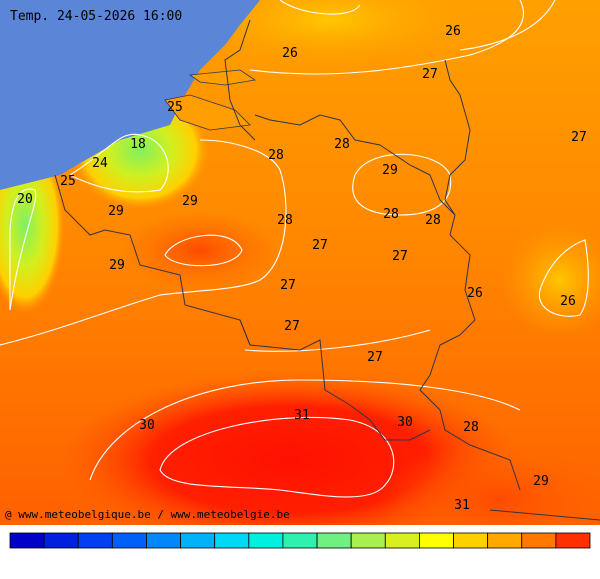  What do you see at coordinates (100, 163) in the screenshot?
I see `contour-label: 24` at bounding box center [100, 163].